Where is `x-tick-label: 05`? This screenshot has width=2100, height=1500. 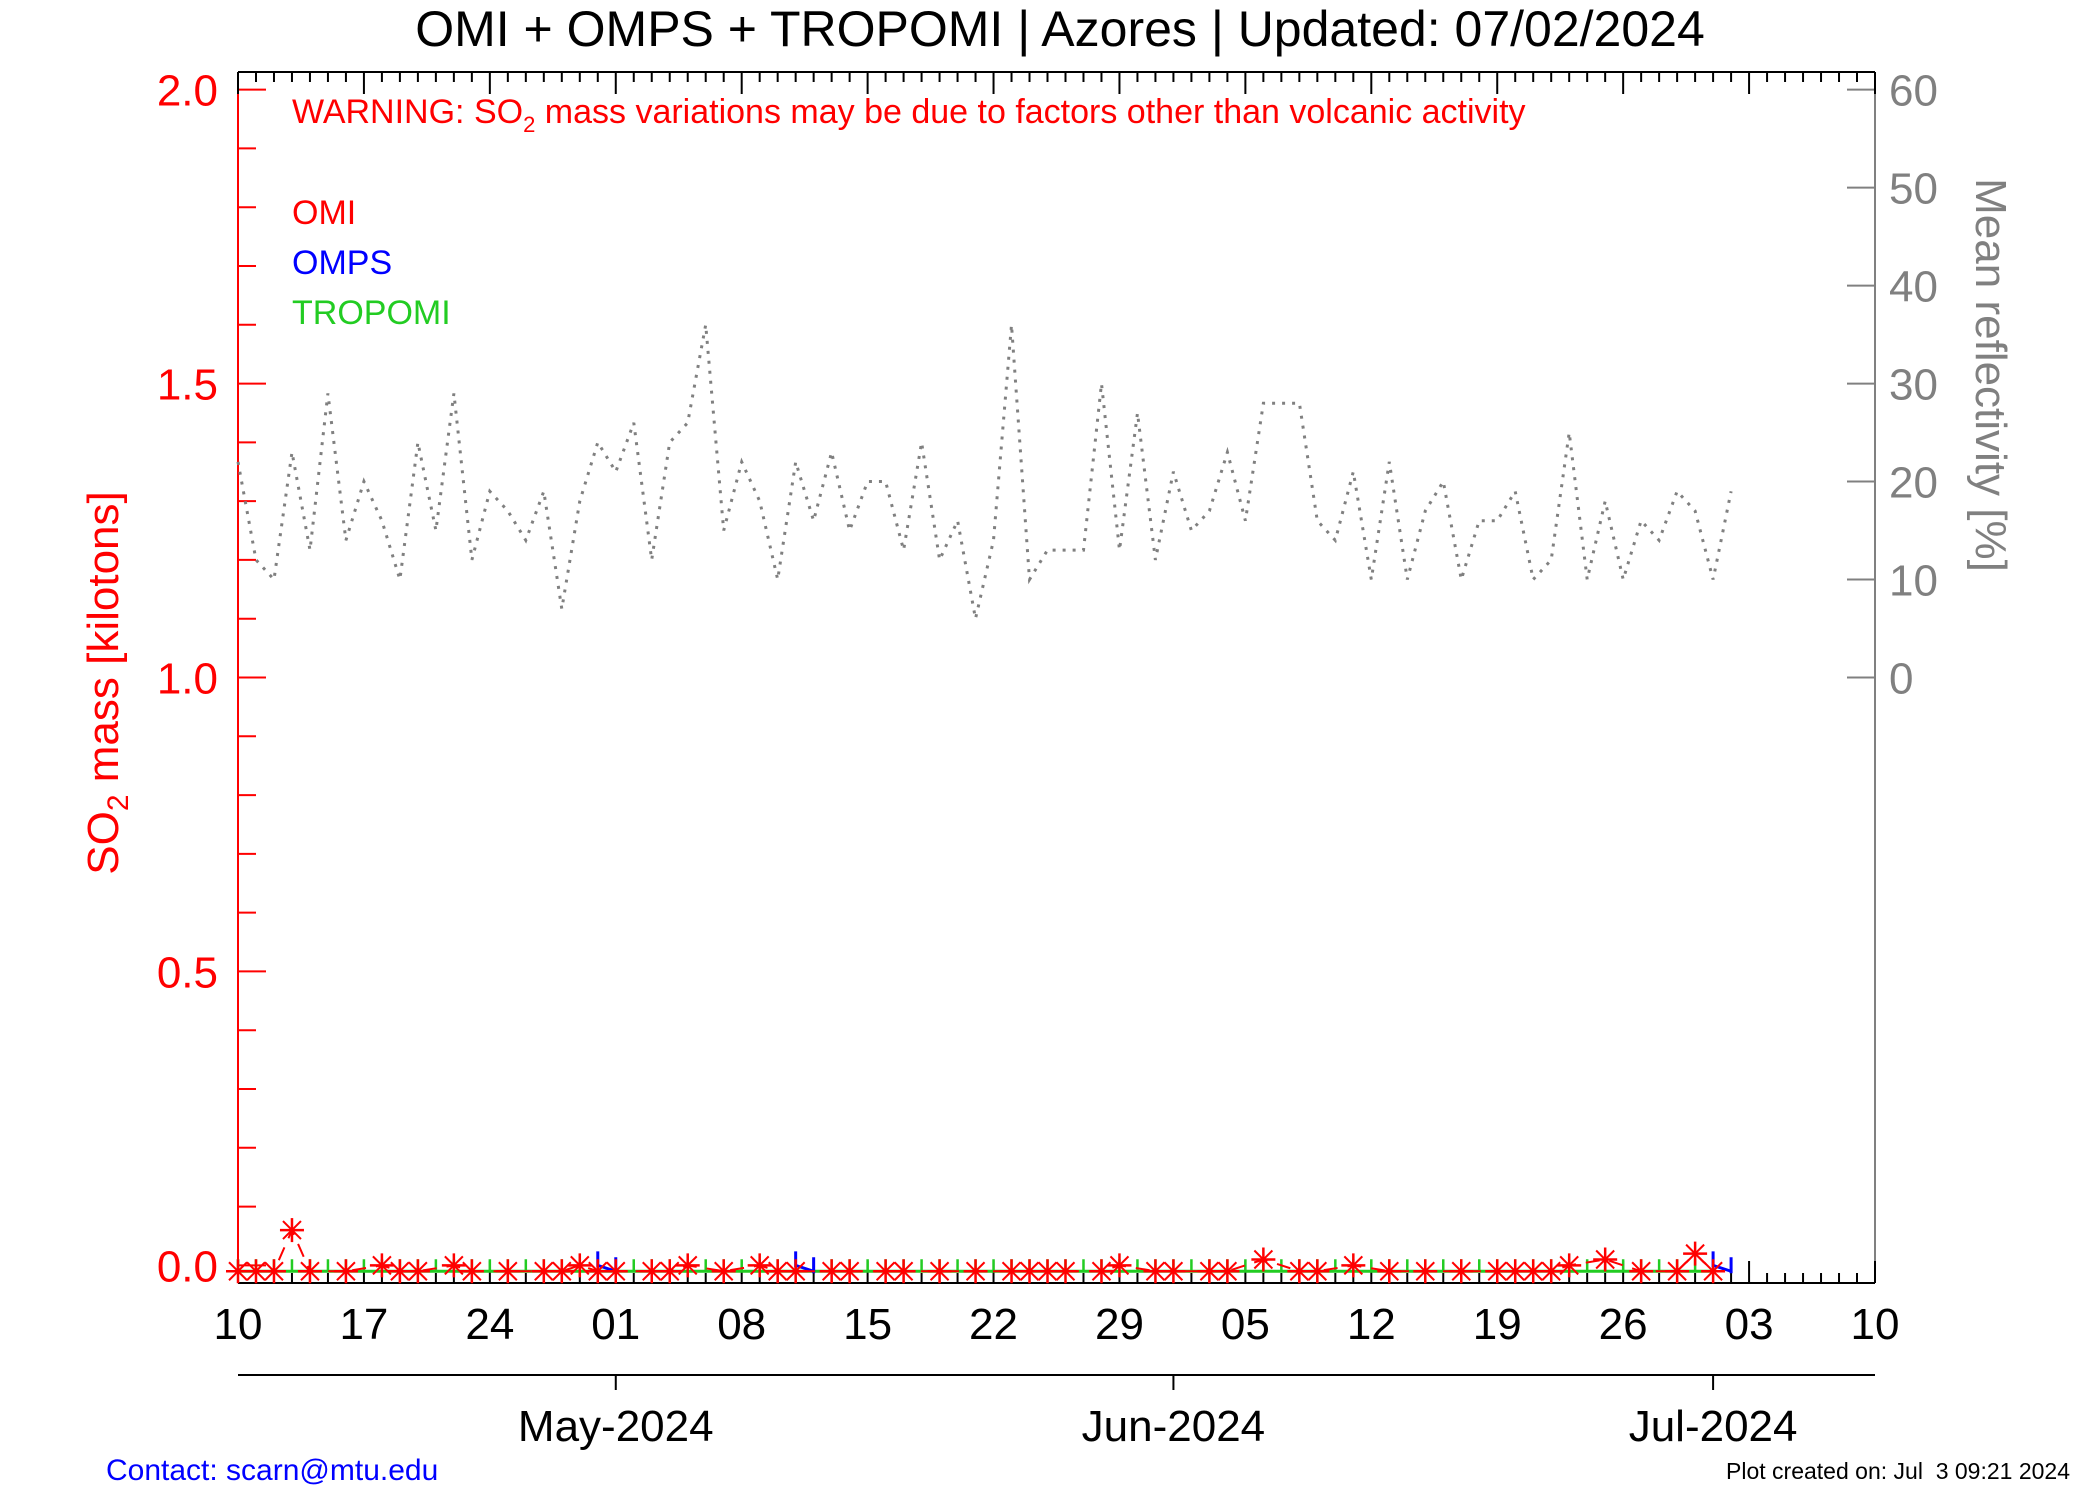
x-tick-label: 05 is located at coordinates (1245, 1324).